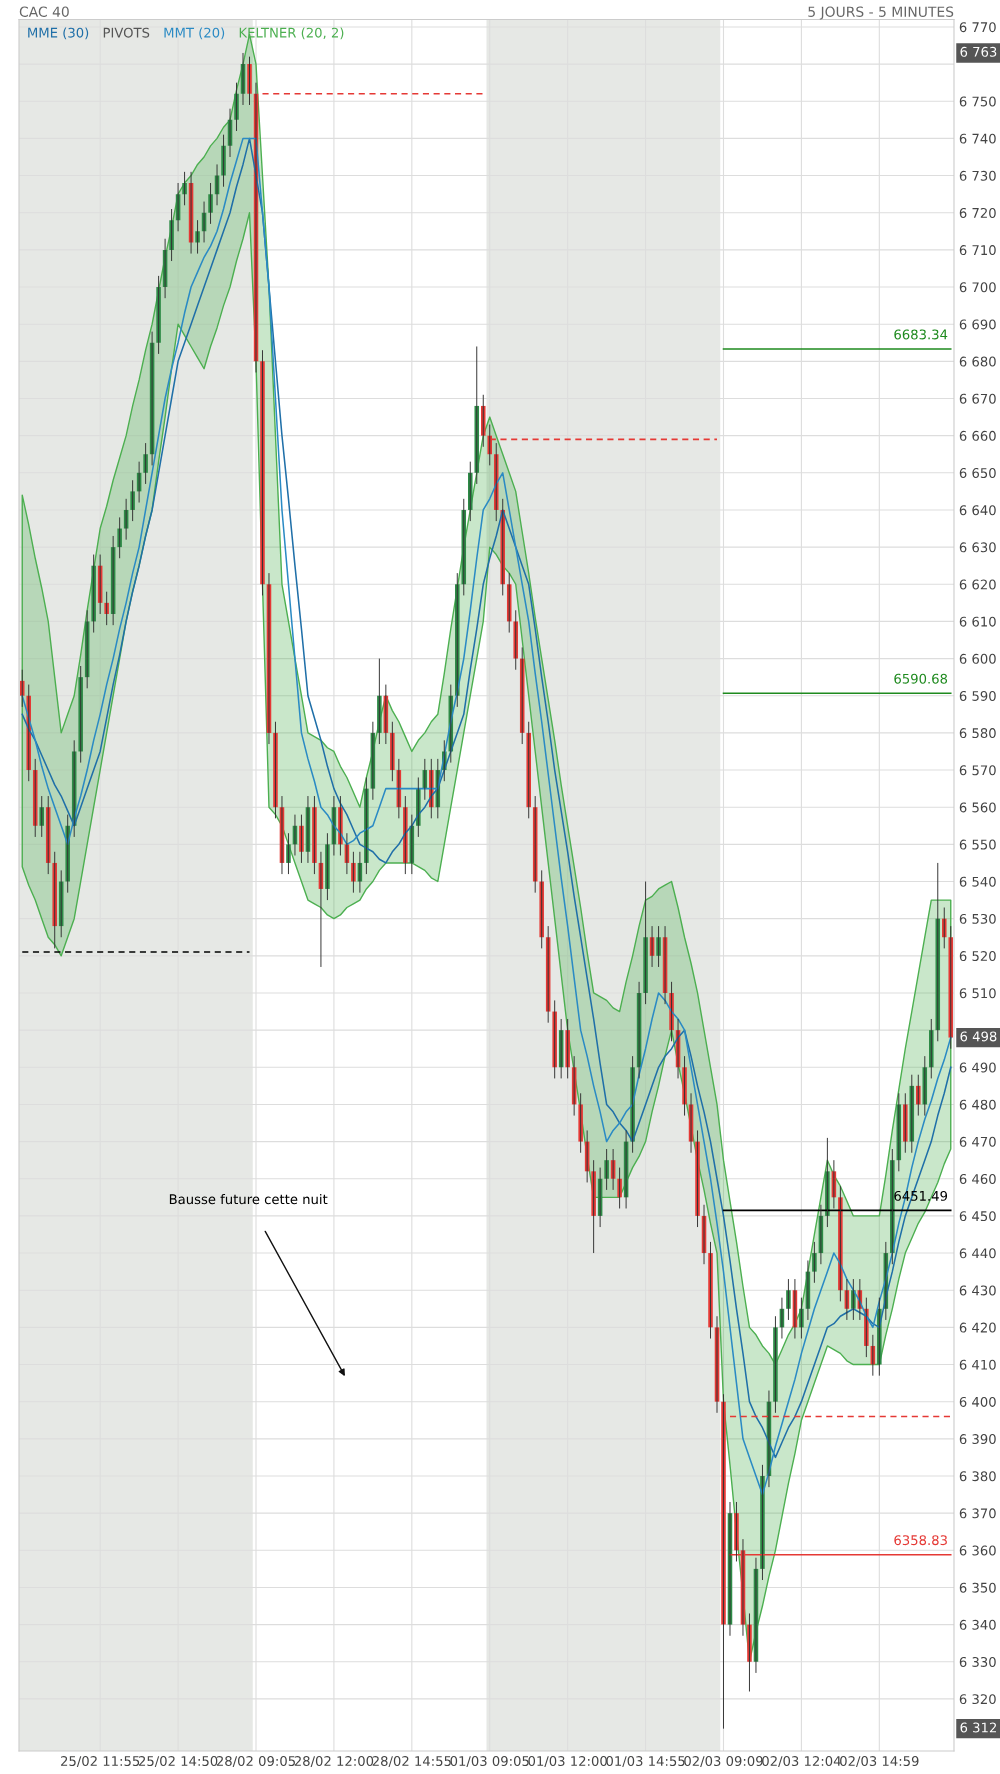 The height and width of the screenshot is (1774, 1000). What do you see at coordinates (977, 1253) in the screenshot?
I see `y-tick-label: 6 440` at bounding box center [977, 1253].